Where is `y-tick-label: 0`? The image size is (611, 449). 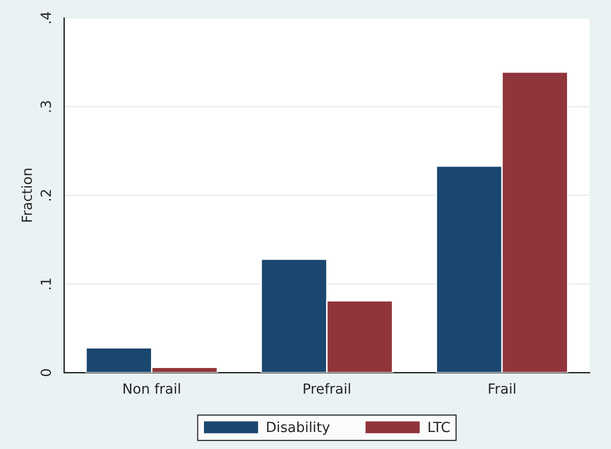 y-tick-label: 0 is located at coordinates (46, 372).